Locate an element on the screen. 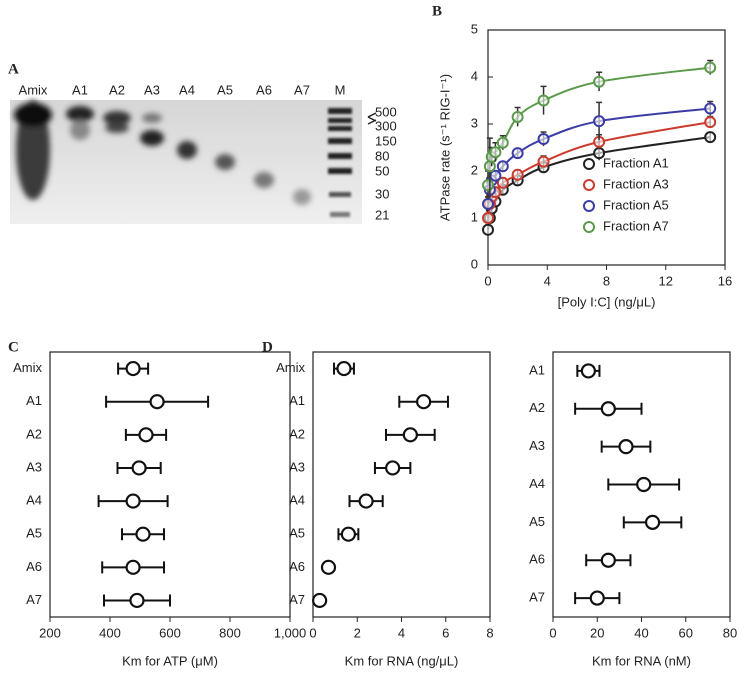  lane-label: A7 is located at coordinates (302, 89).